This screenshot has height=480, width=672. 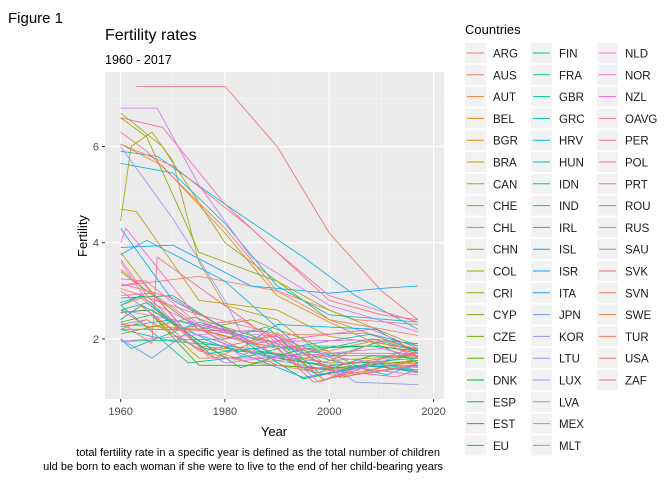 I want to click on legend-label: DNK, so click(x=505, y=382).